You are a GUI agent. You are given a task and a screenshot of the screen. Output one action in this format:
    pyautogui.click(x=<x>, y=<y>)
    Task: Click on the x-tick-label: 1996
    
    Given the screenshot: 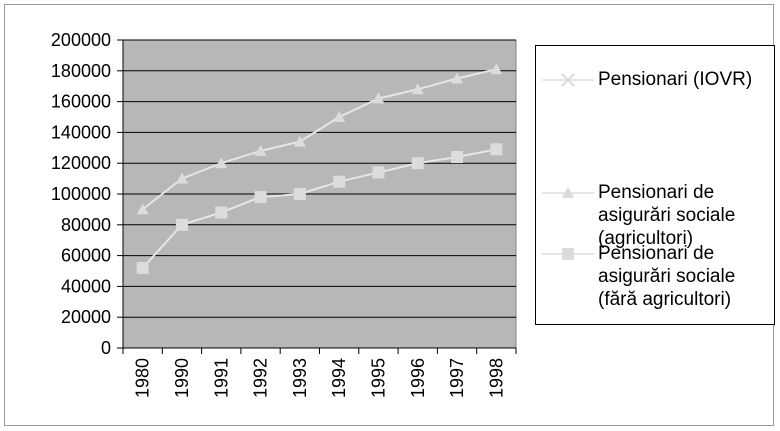 What is the action you would take?
    pyautogui.click(x=418, y=378)
    